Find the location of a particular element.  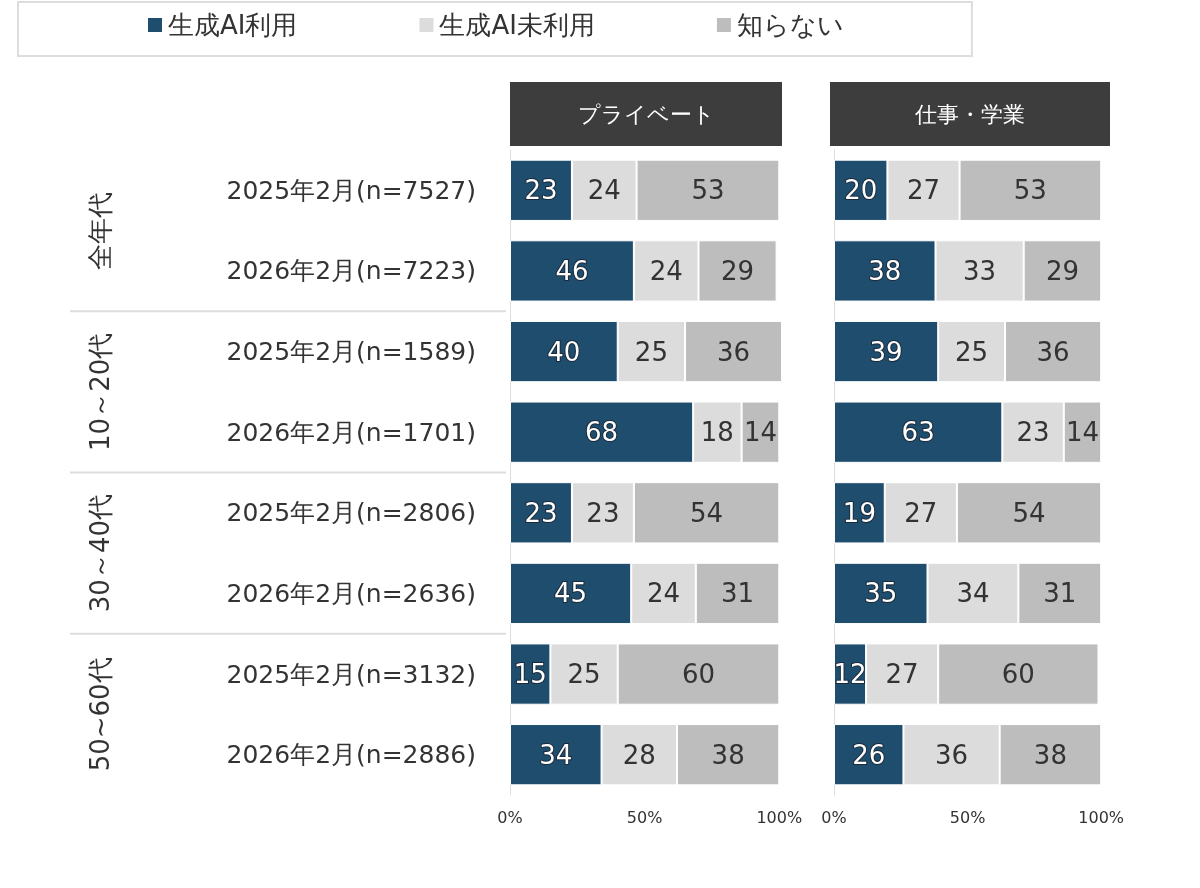

legend-label: 生成AI未利用 is located at coordinates (517, 25).